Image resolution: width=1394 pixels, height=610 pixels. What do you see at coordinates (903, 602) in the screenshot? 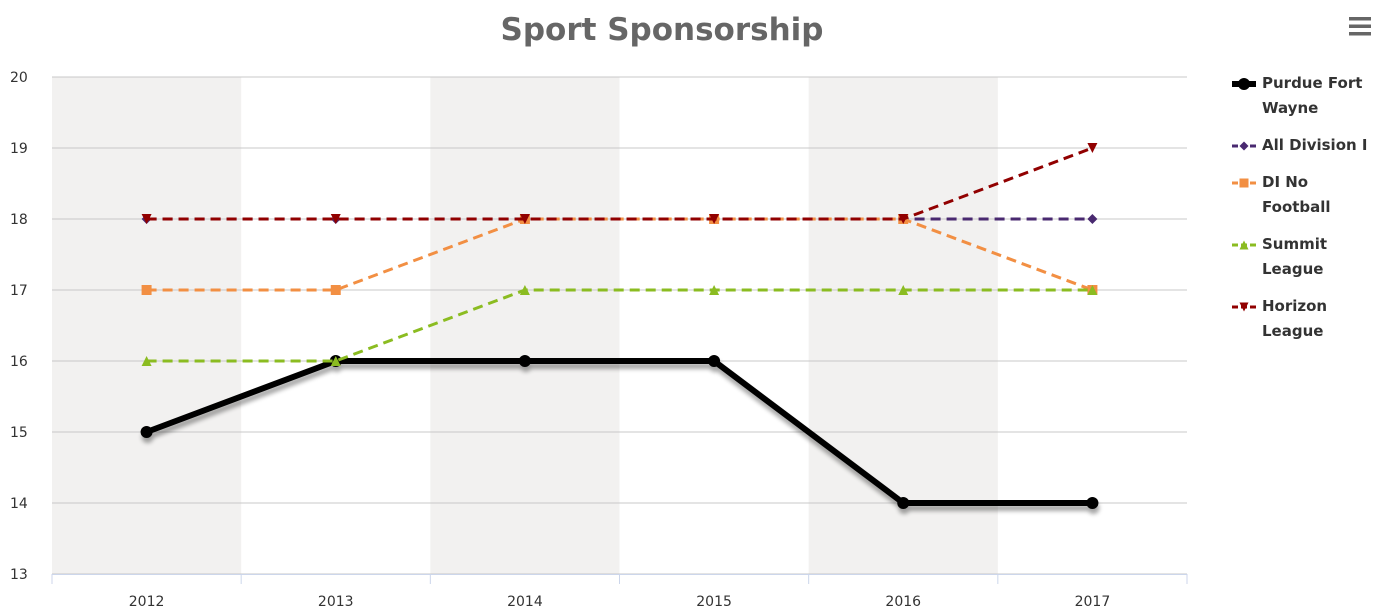
I see `x-tick-label: 2016` at bounding box center [903, 602].